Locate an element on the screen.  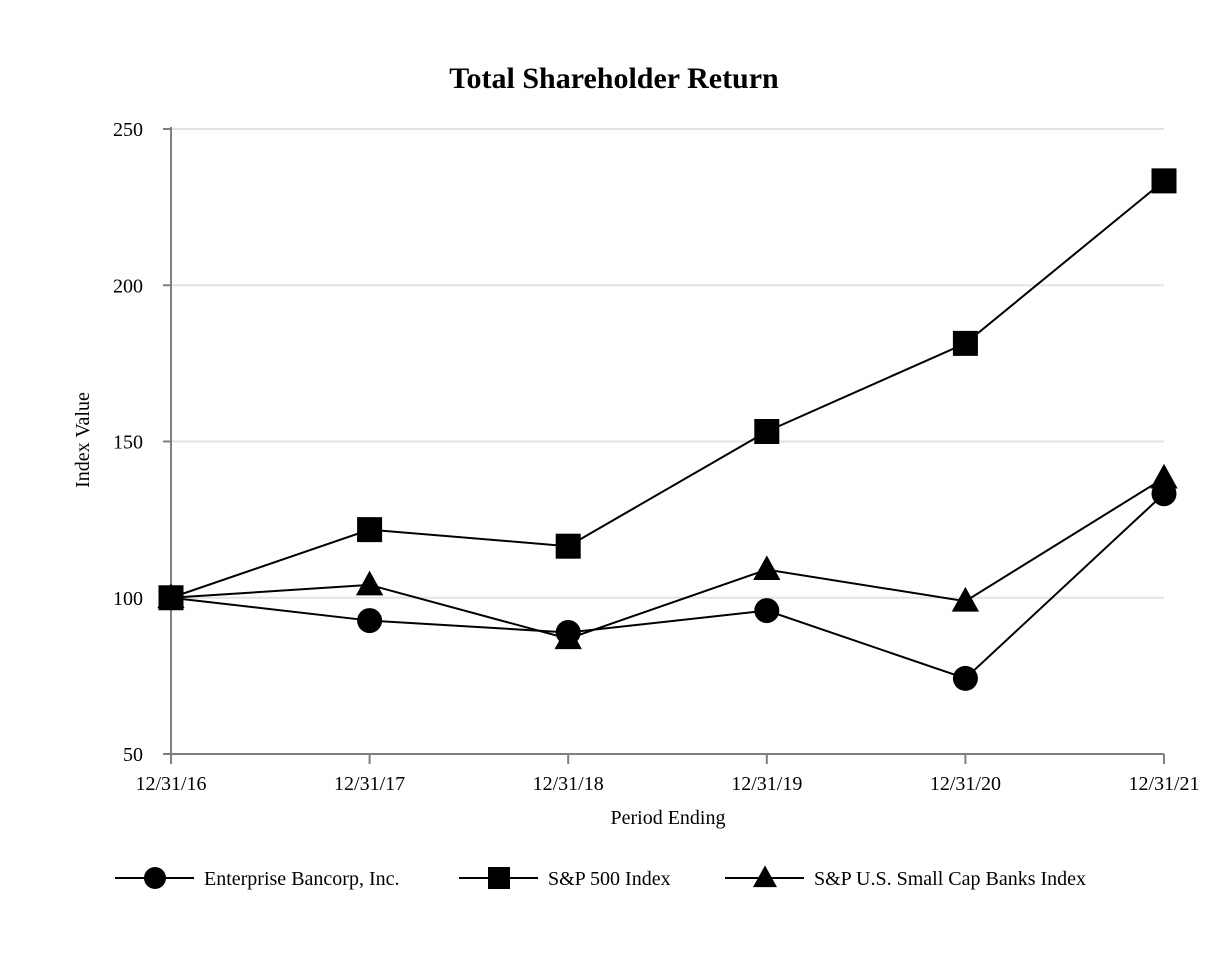
legend-marker-square is located at coordinates (499, 878).